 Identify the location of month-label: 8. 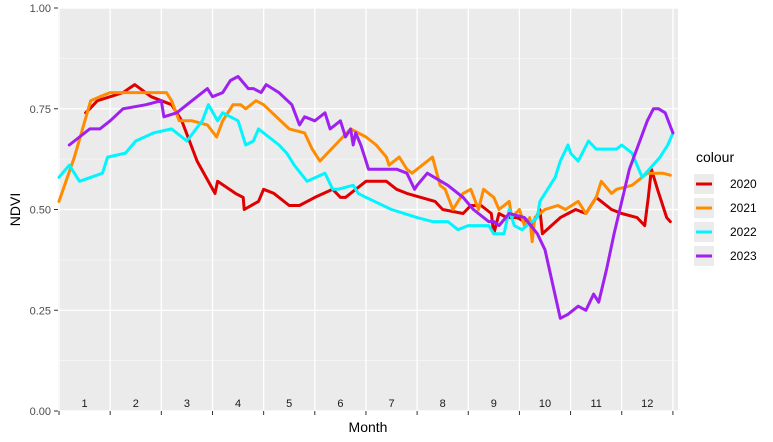
(443, 404).